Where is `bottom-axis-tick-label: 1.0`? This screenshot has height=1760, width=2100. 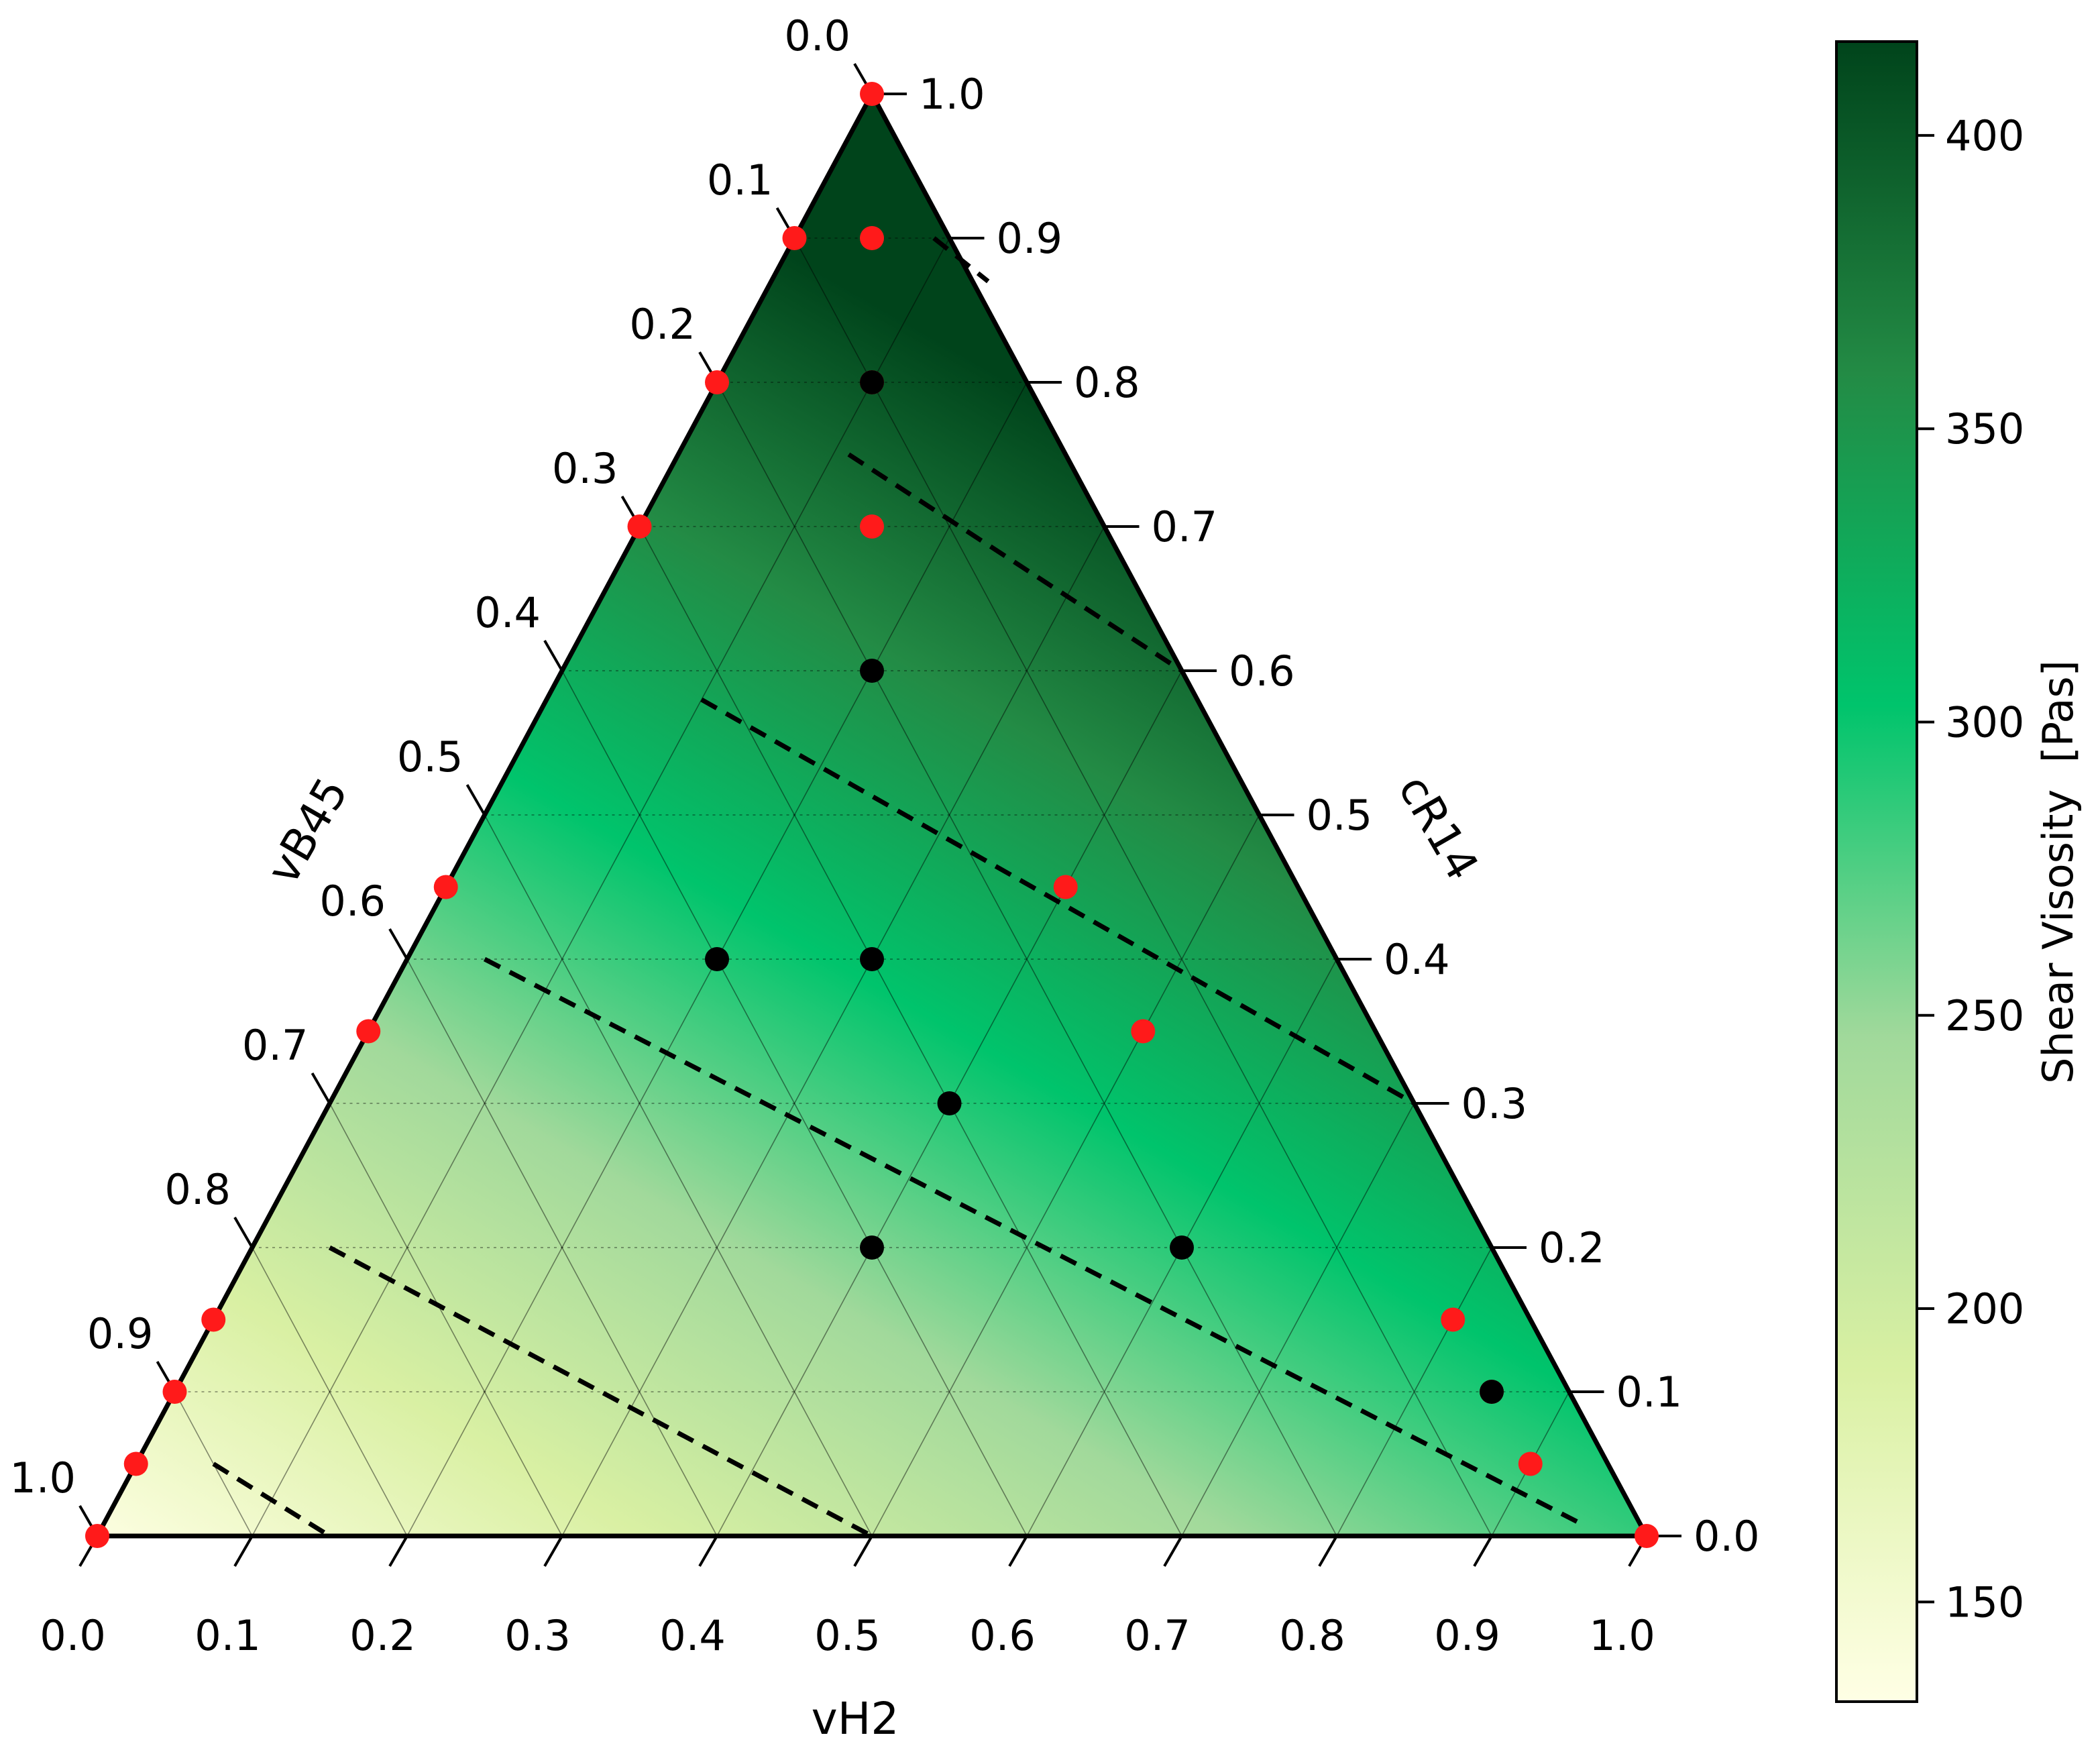 bottom-axis-tick-label: 1.0 is located at coordinates (1622, 1636).